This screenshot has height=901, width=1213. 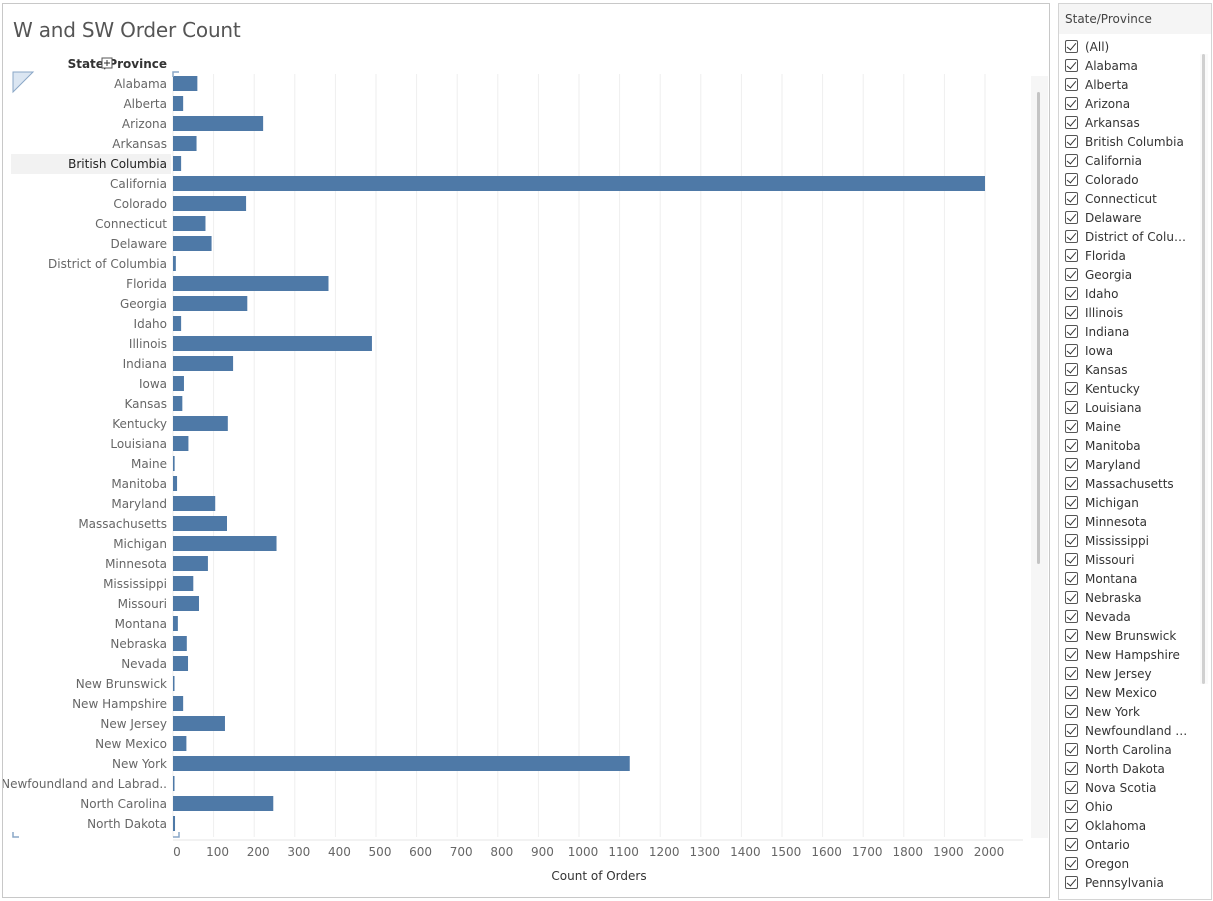 I want to click on row-label: Connecticut, so click(x=131, y=224).